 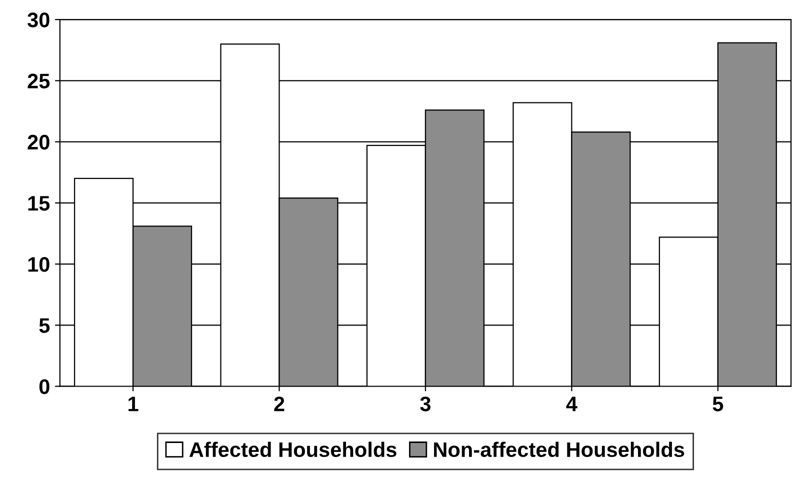 What do you see at coordinates (44, 386) in the screenshot?
I see `y-tick-label: 0` at bounding box center [44, 386].